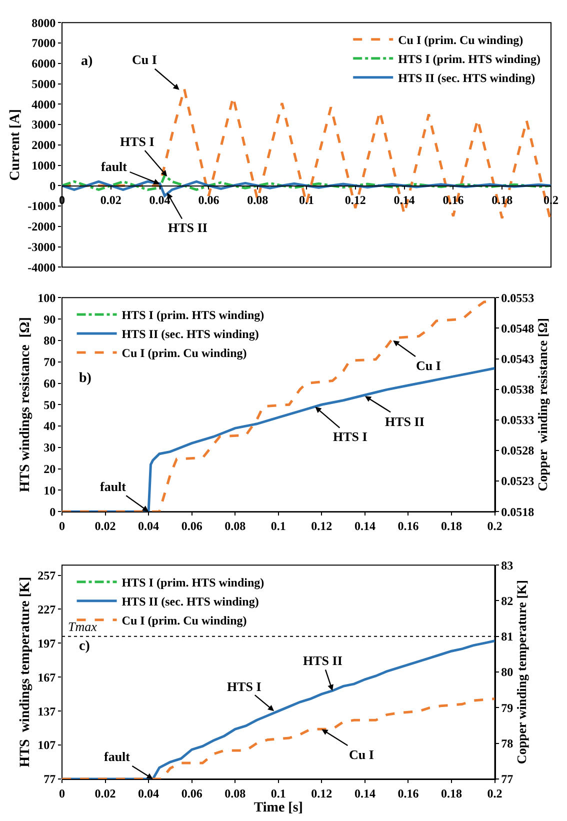 This screenshot has width=567, height=821. Describe the element at coordinates (517, 389) in the screenshot. I see `y2-tick-label: 0.0538` at that location.